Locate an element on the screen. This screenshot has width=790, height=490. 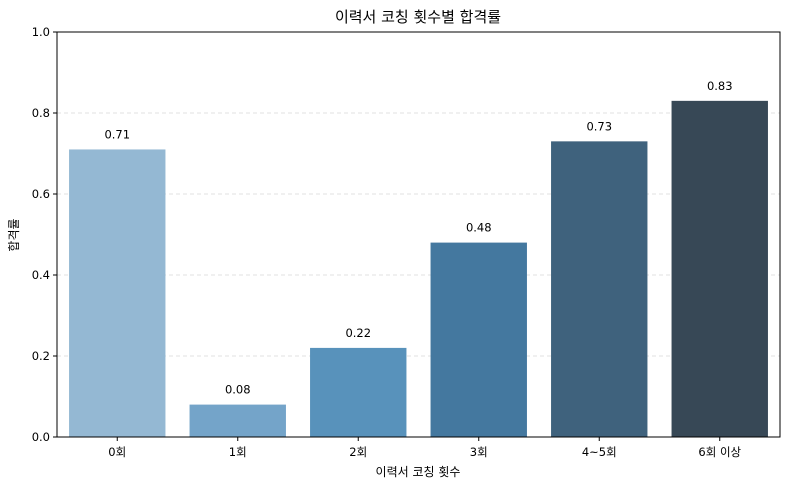
data-label: 0.22 is located at coordinates (358, 333).